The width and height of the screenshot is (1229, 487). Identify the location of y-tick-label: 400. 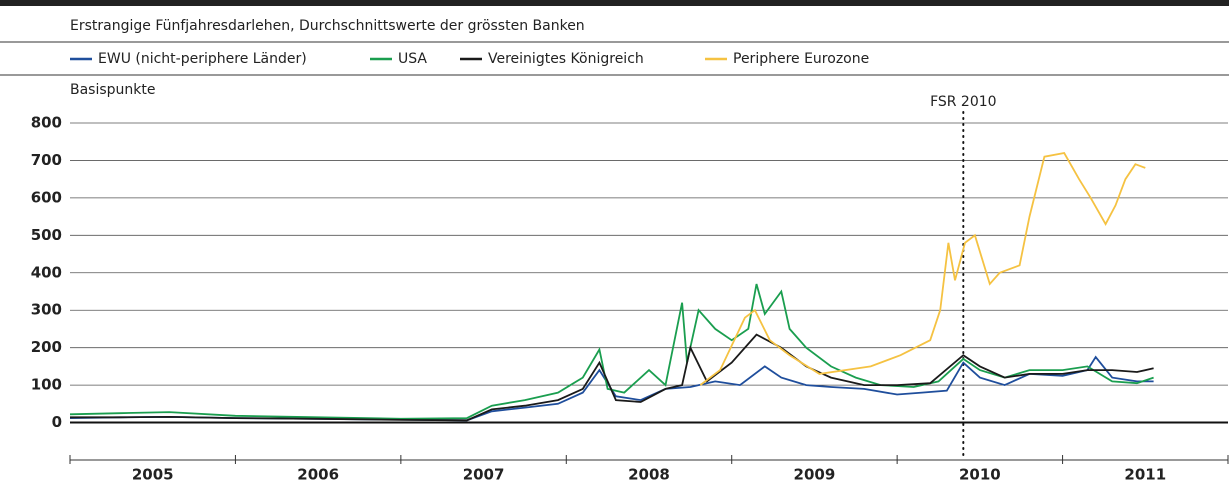
(46, 272).